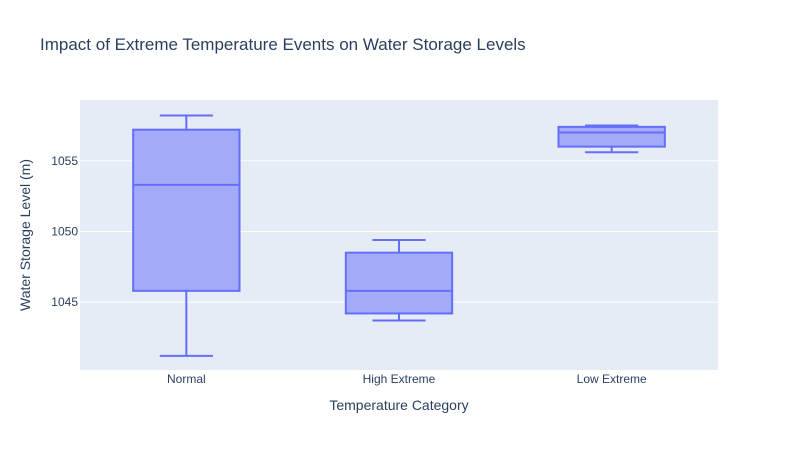  What do you see at coordinates (64, 302) in the screenshot?
I see `y-tick-label: 1045` at bounding box center [64, 302].